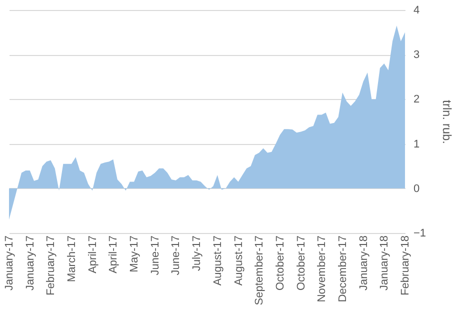 Image resolution: width=453 pixels, height=325 pixels. What do you see at coordinates (417, 188) in the screenshot?
I see `y-tick-label: 0` at bounding box center [417, 188].